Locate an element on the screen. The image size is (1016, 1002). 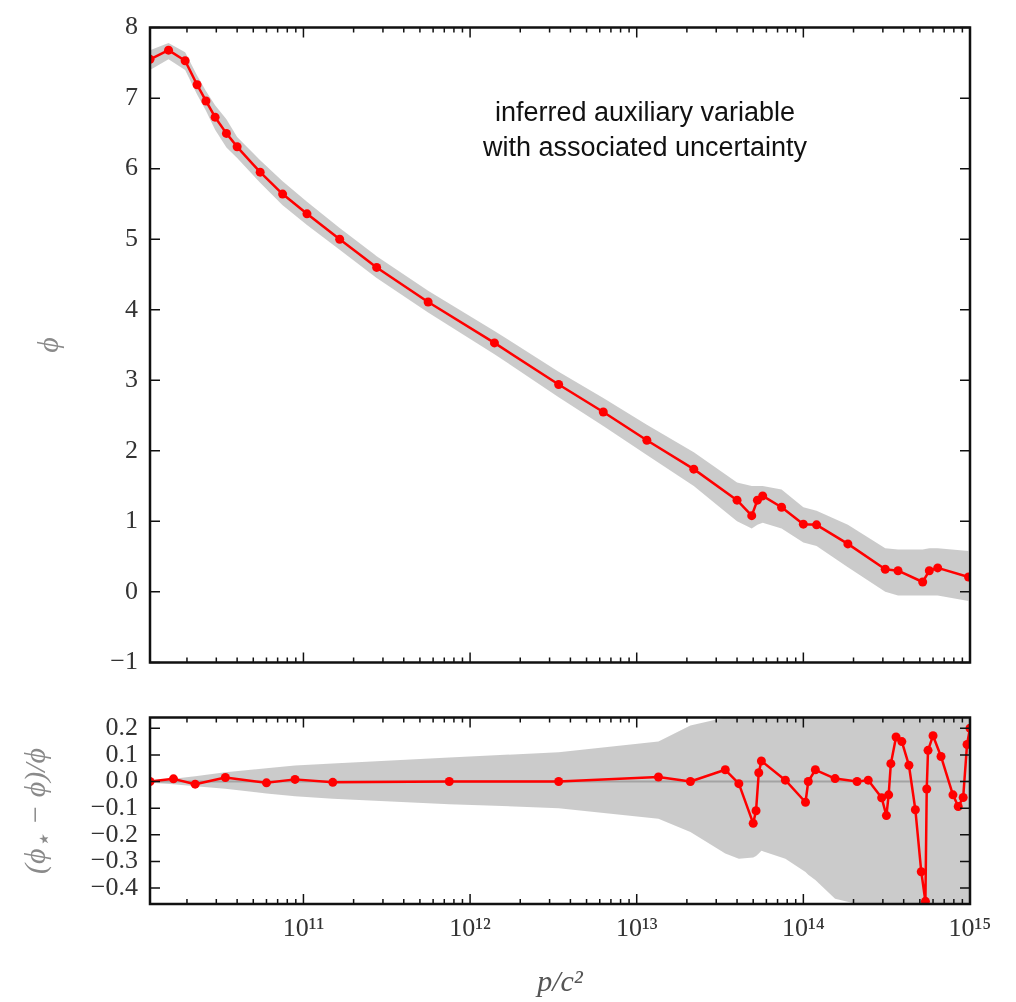
y-tick-label: 5 is located at coordinates (131, 238).